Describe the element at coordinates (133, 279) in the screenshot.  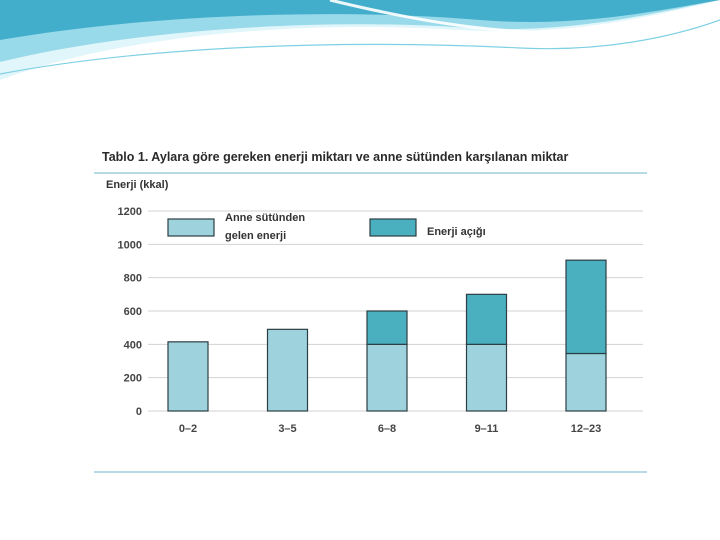
I see `y-tick-label: 800` at that location.